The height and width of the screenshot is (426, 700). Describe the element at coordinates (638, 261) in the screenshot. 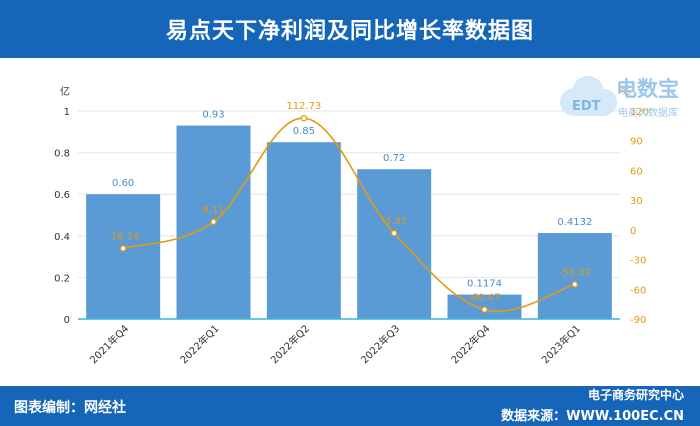

I see `y-right-tick-label: -30` at that location.